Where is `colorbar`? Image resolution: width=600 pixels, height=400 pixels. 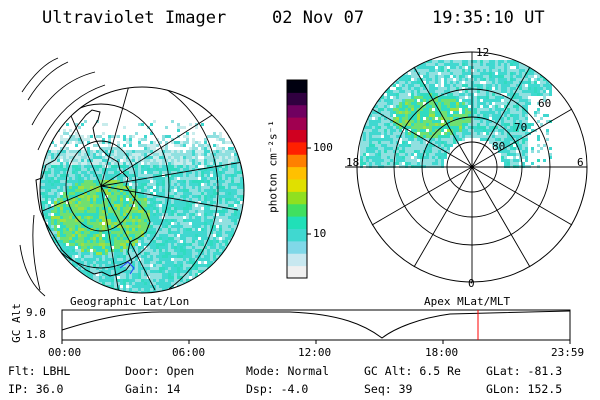
colorbar is located at coordinates (298, 179).